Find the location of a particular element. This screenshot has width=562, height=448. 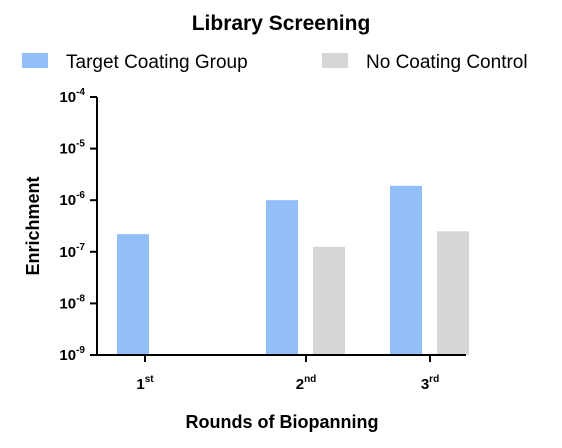

y-axis-ticks: 10⁻⁴ 10⁻⁵ 10⁻⁶ 10⁻⁷ 10⁻⁸ 10⁻⁹ is located at coordinates (78, 225).